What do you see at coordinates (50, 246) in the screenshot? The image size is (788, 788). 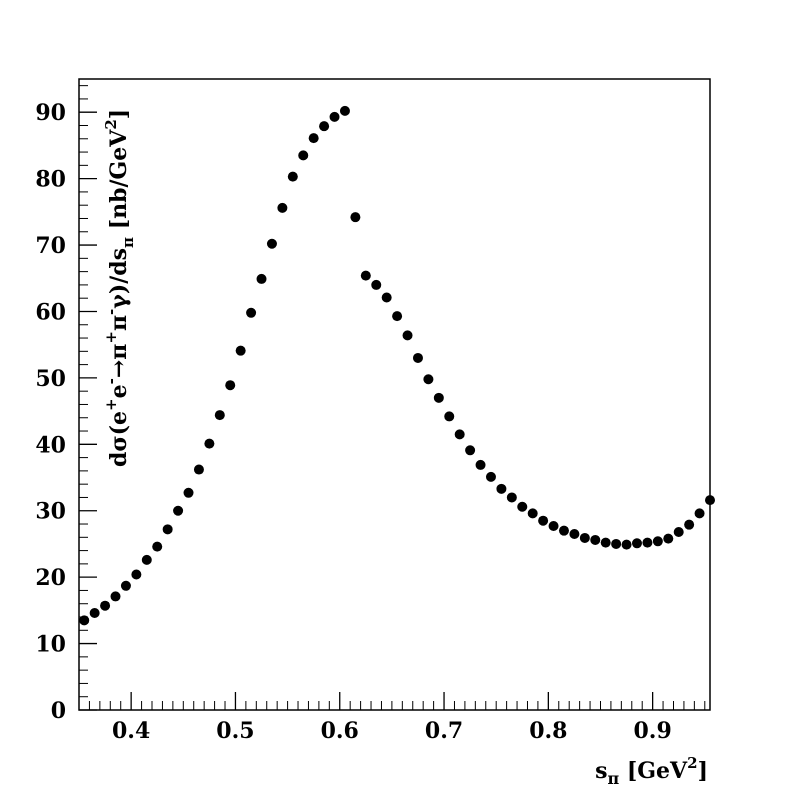 I see `y-tick-label: 70` at bounding box center [50, 246].